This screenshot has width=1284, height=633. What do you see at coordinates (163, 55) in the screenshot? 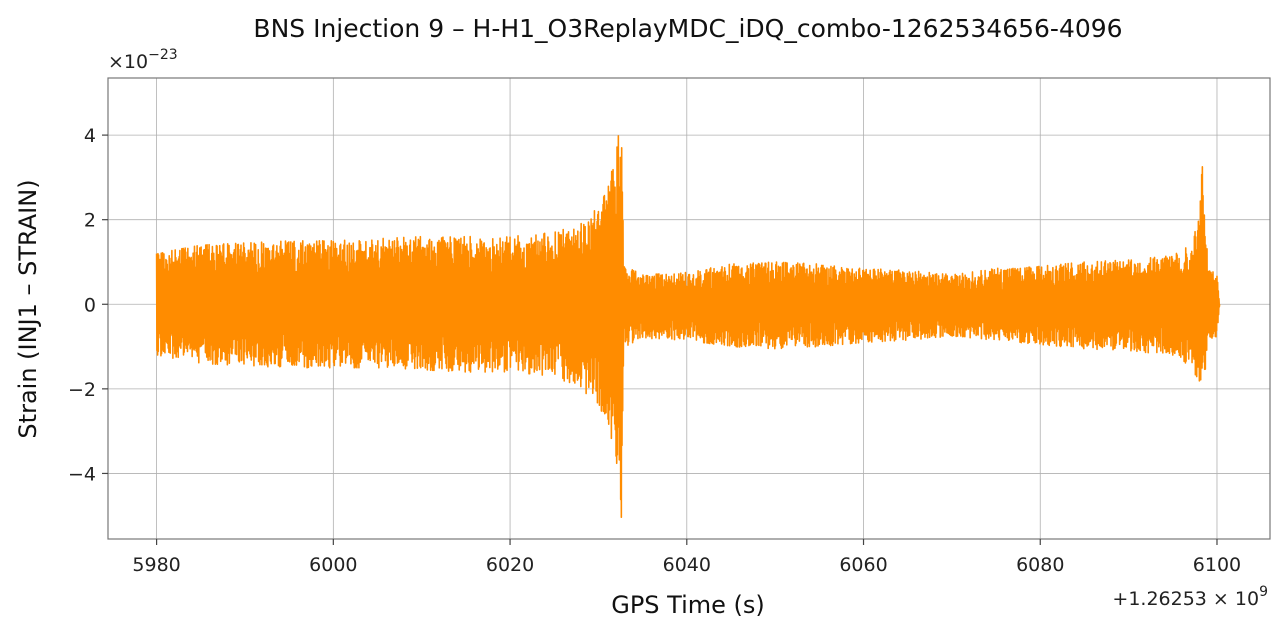
I see `y-scale-exponent: −23` at bounding box center [163, 55].